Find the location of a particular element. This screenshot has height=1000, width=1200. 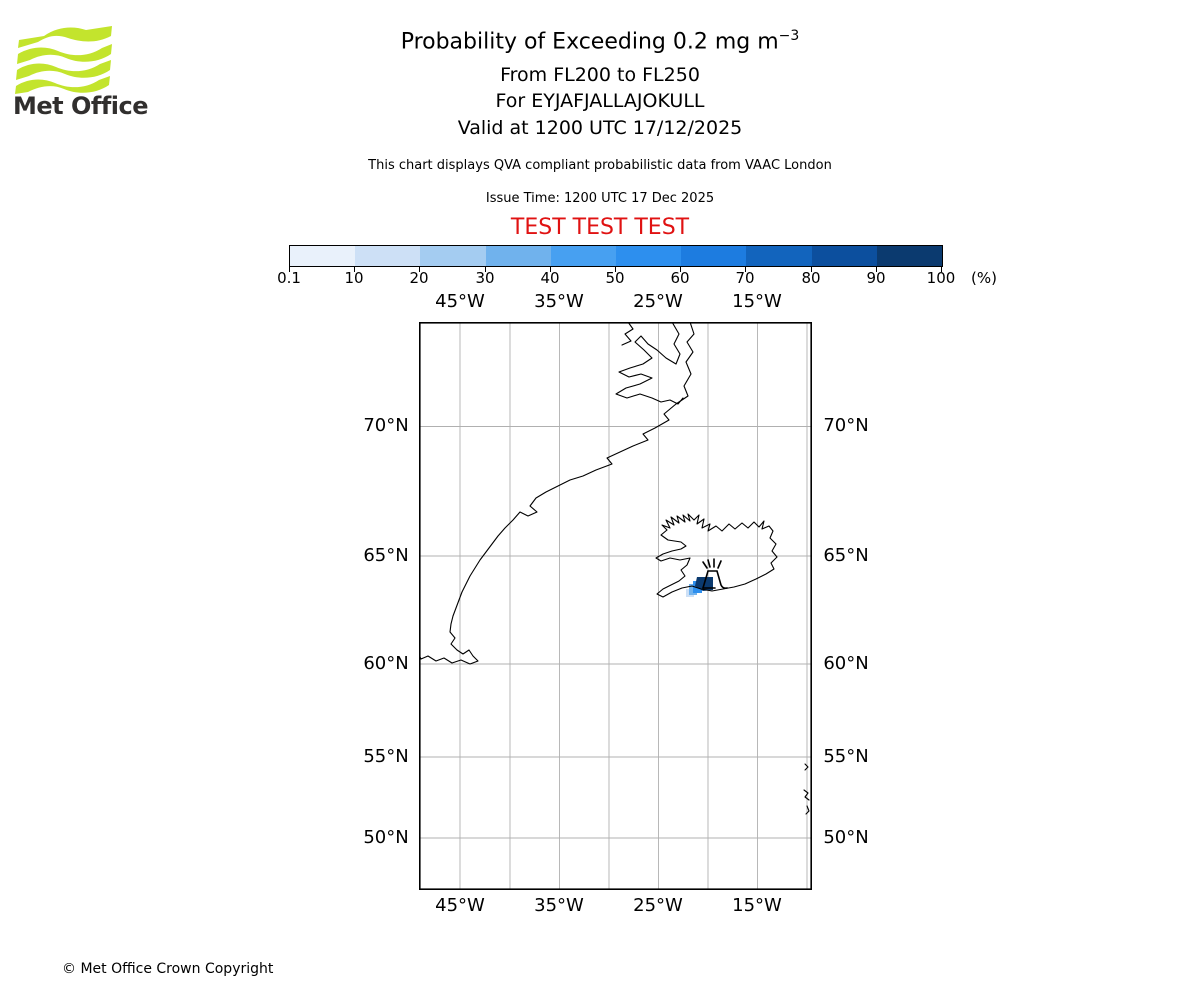

title-text: Probability of Exceeding 0.2 mg m is located at coordinates (589, 42).